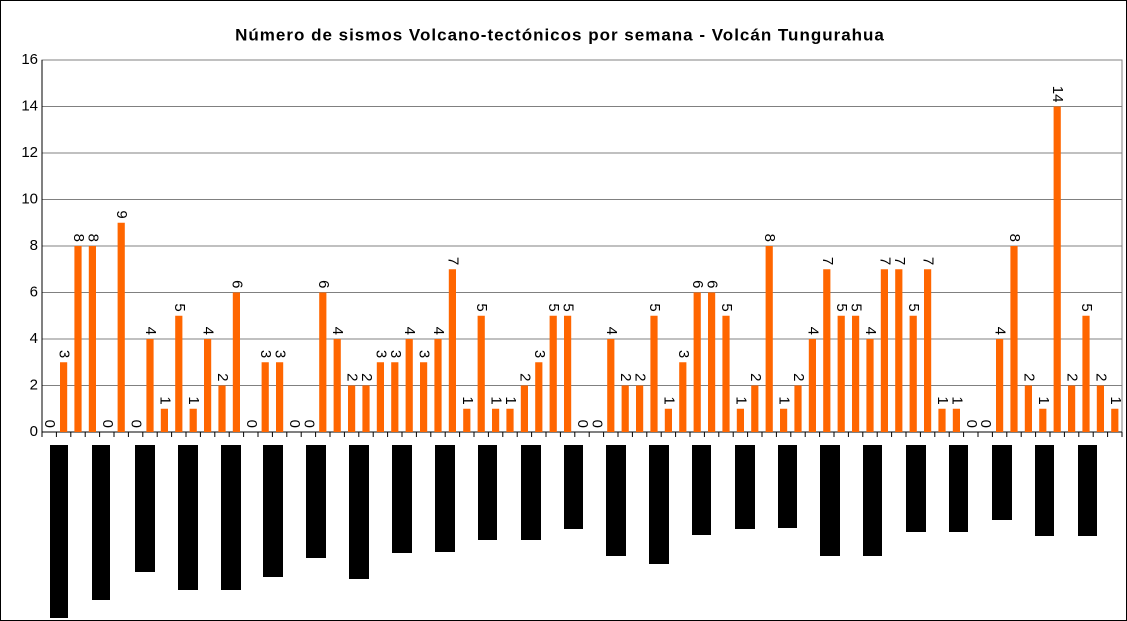 The height and width of the screenshot is (621, 1127). What do you see at coordinates (34, 384) in the screenshot?
I see `y-tick-label: 2` at bounding box center [34, 384].